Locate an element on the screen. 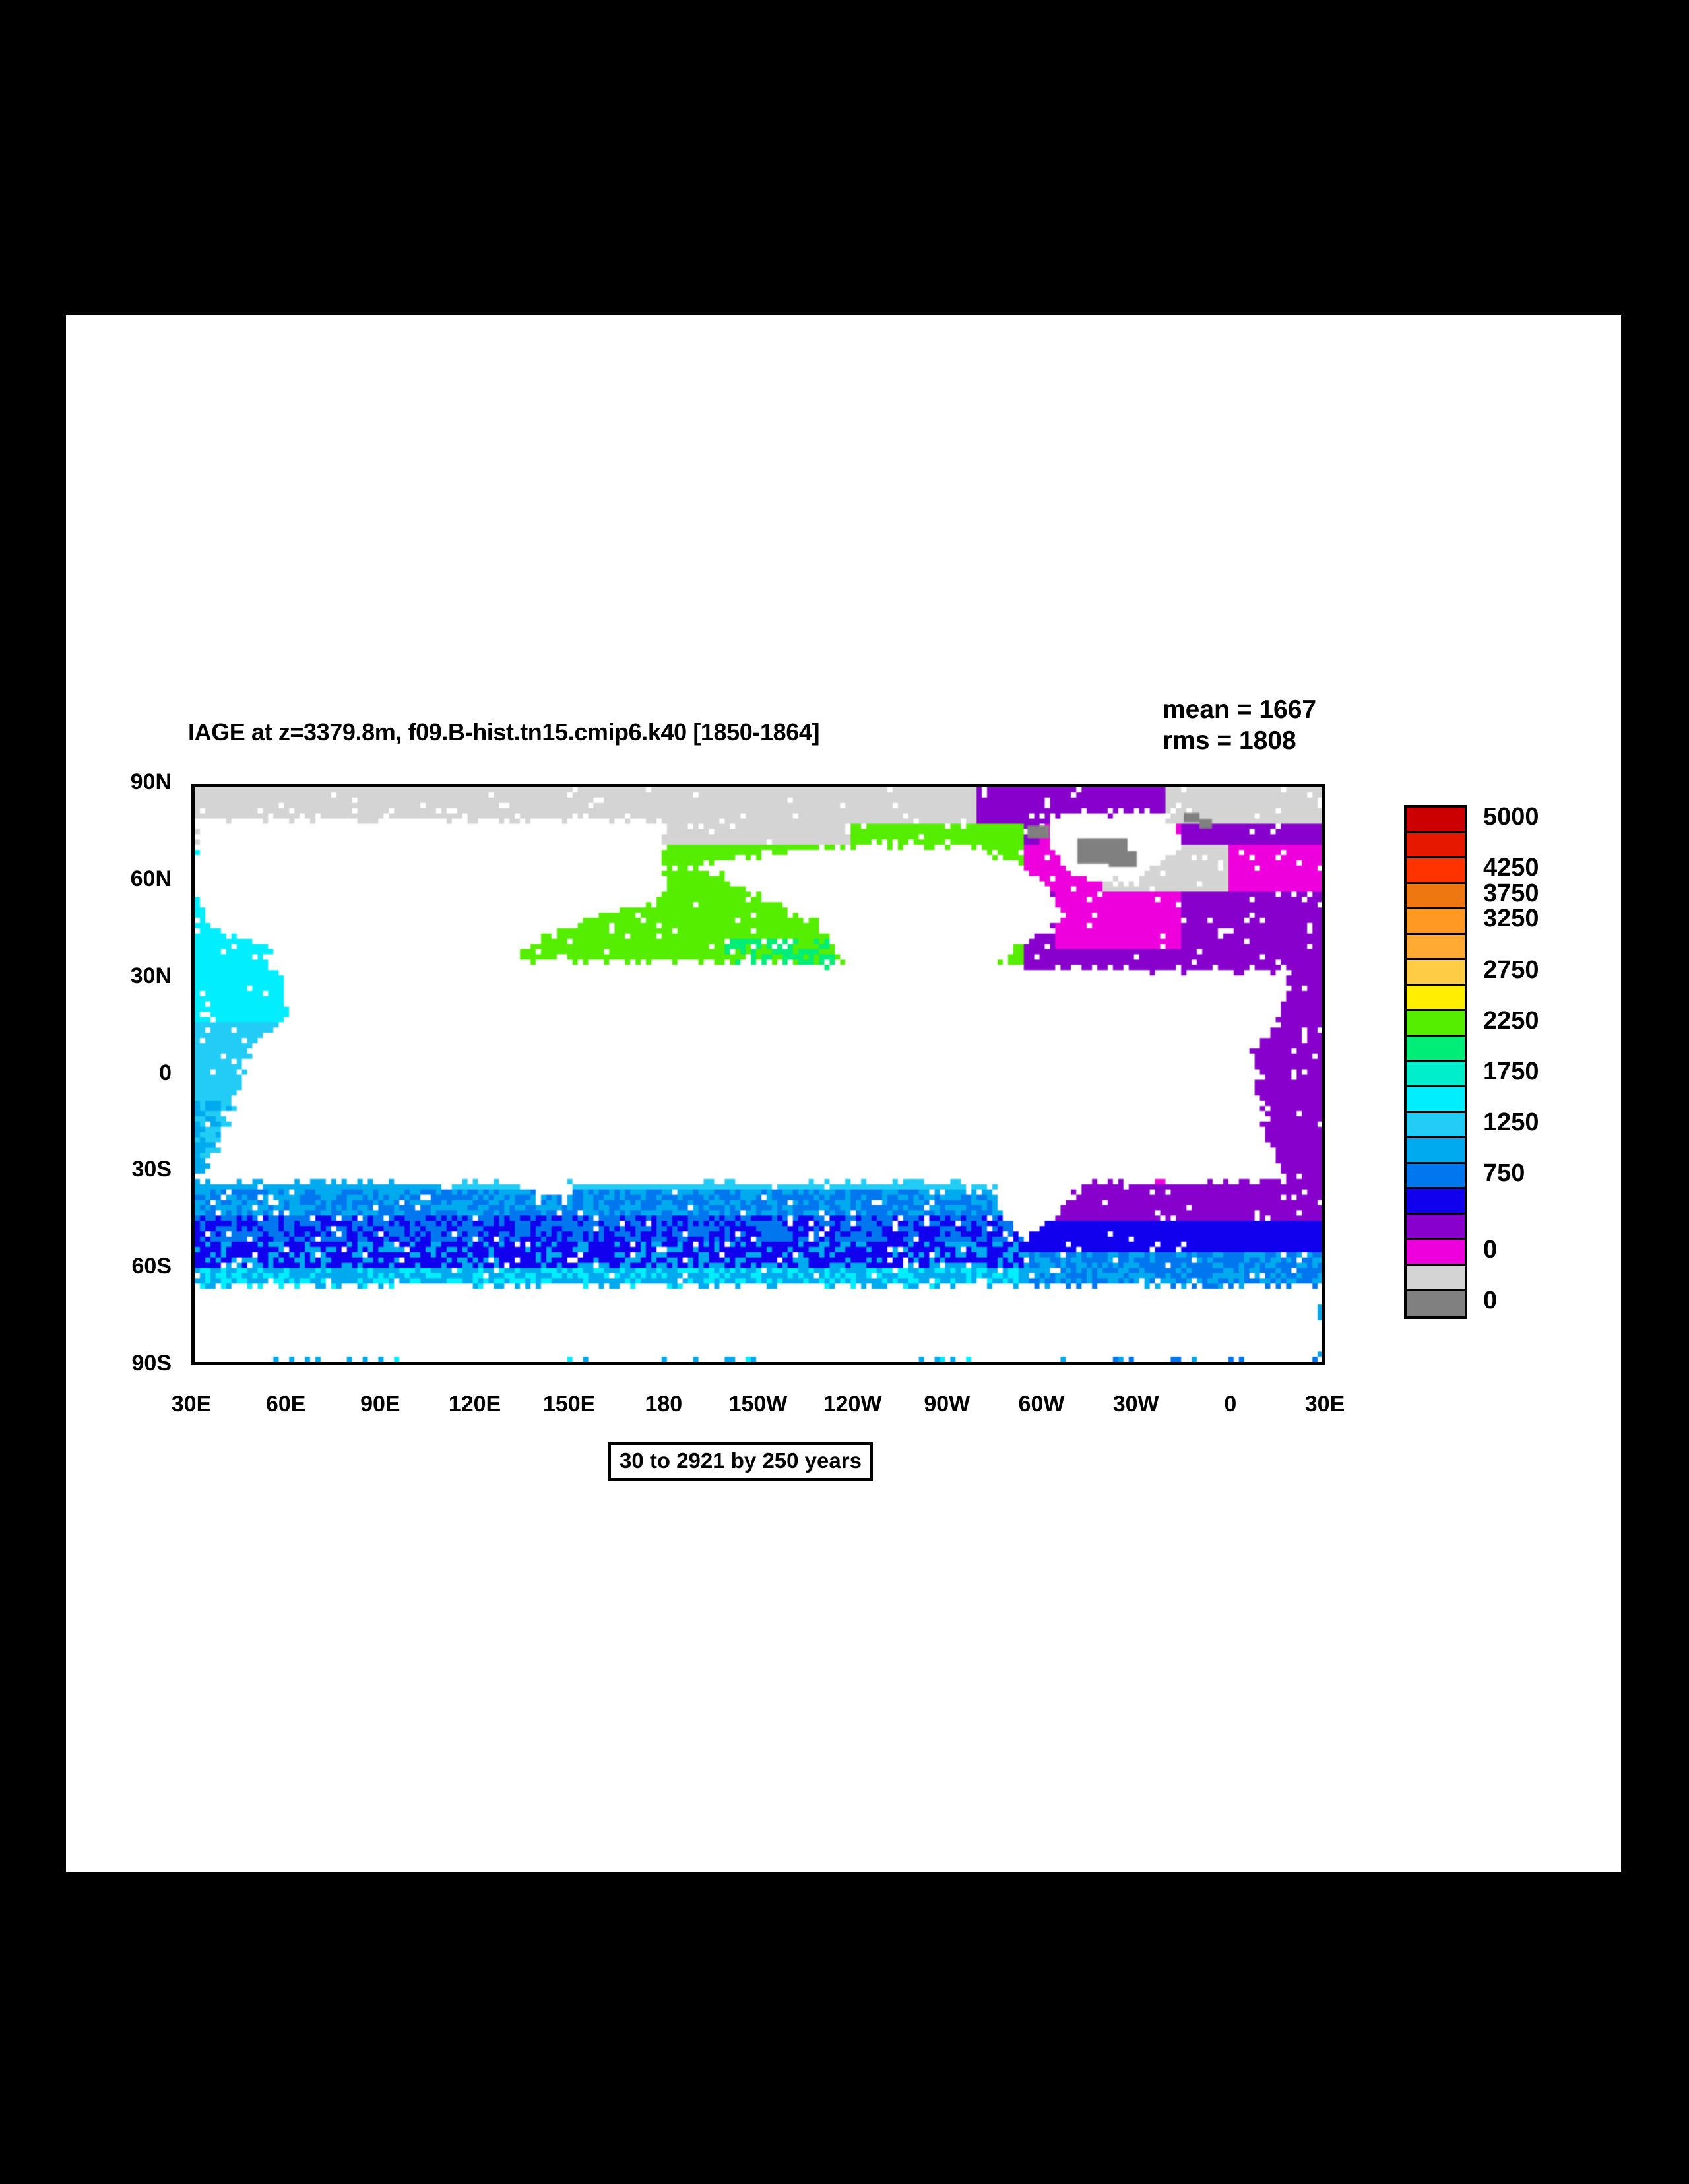 The width and height of the screenshot is (1689, 2184). colorbar-label-4250: 4250 is located at coordinates (1511, 868).